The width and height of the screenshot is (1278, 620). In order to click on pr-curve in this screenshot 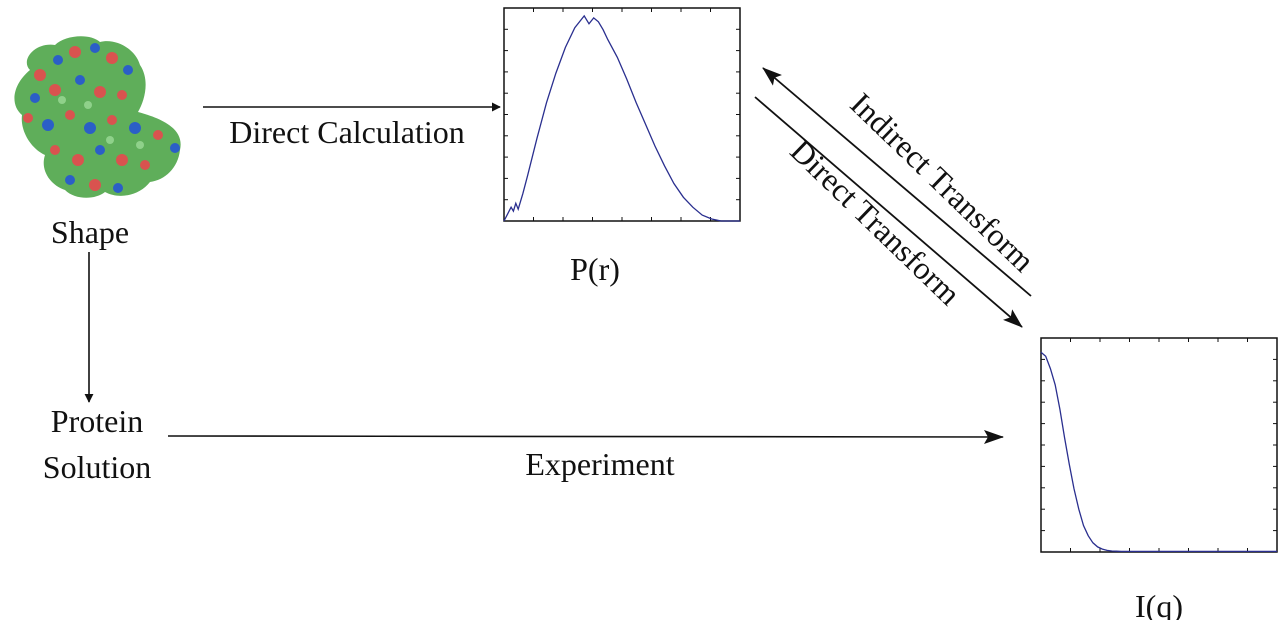, I will do `click(621, 118)`.